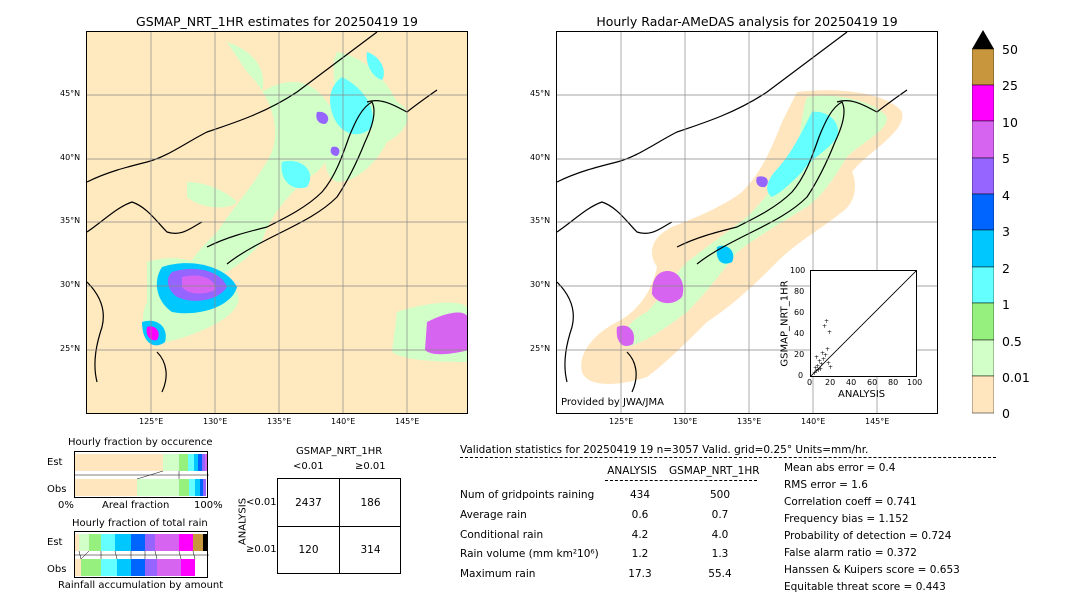 The image size is (1080, 612). What do you see at coordinates (142, 555) in the screenshot?
I see `total-rain-bars` at bounding box center [142, 555].